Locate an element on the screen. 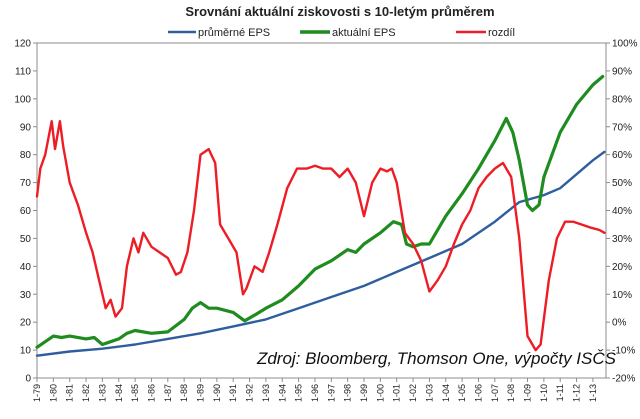 The image size is (640, 419). x-tick-label: 1-81 is located at coordinates (70, 393).